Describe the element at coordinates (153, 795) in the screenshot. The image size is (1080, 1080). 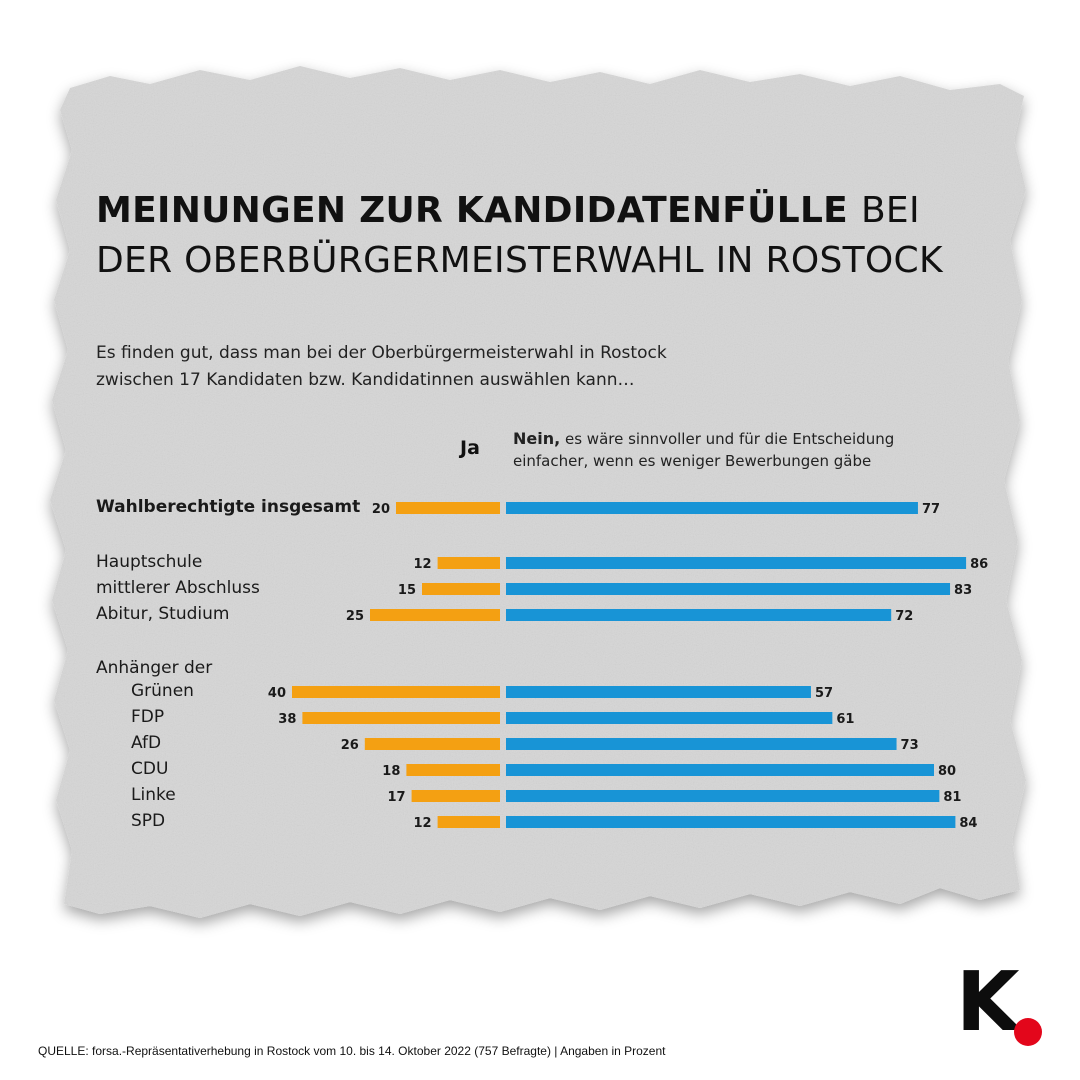
I see `category-label: Linke` at that location.